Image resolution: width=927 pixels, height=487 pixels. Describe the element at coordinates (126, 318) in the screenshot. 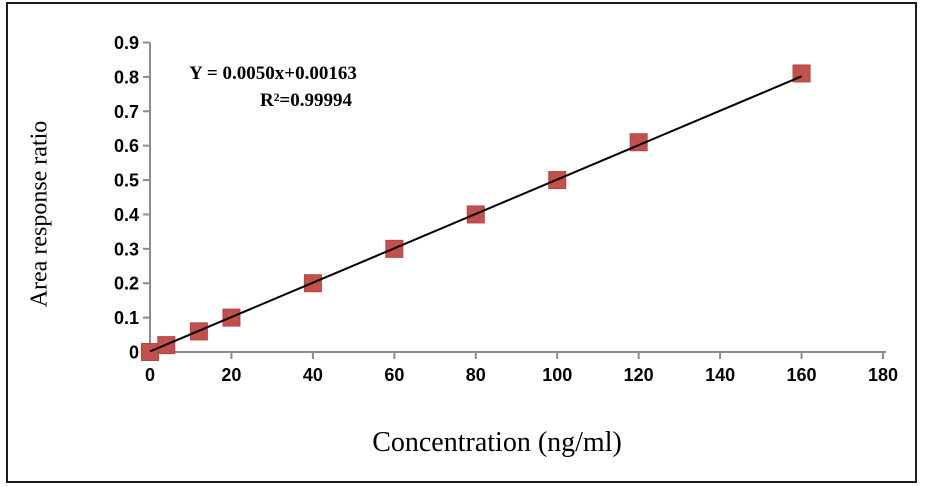

I see `y-tick-label: 0.1` at that location.